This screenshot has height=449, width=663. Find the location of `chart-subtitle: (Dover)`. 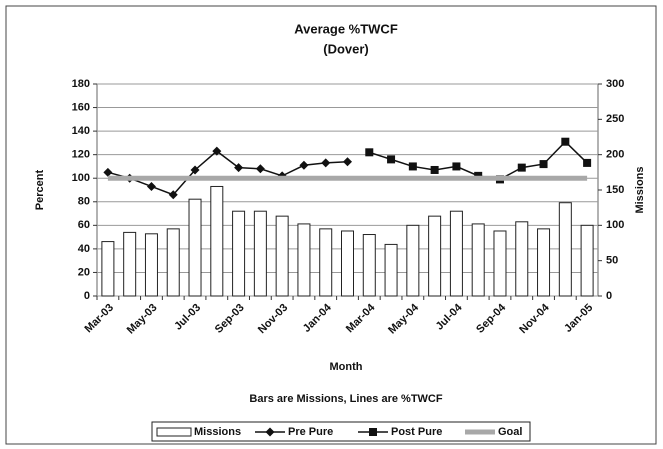

chart-subtitle: (Dover) is located at coordinates (346, 48).